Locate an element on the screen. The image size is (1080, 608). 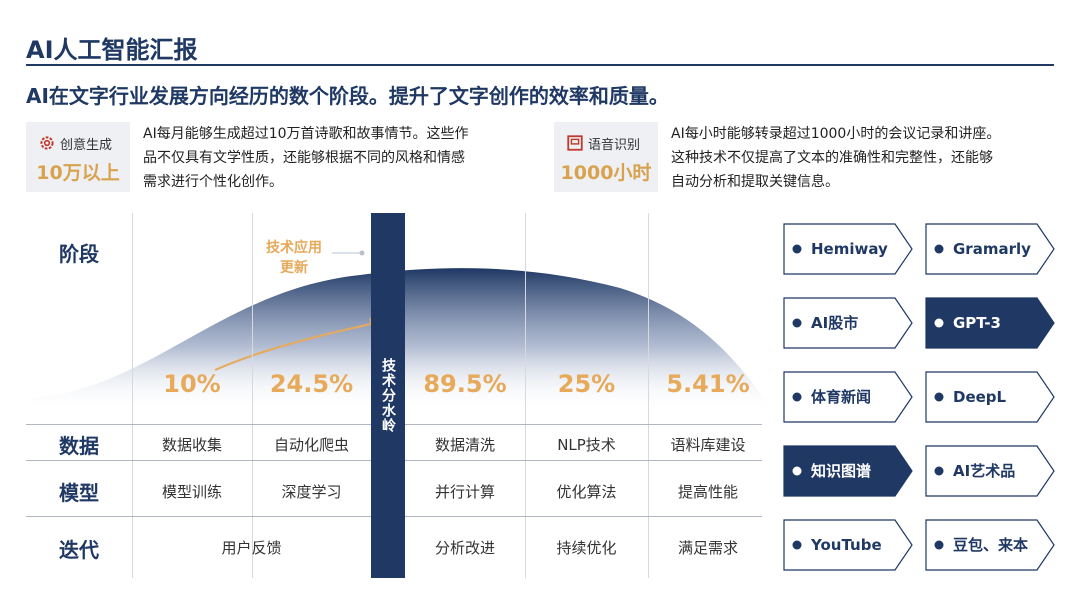
tool-tag: YouTube is located at coordinates (848, 545).